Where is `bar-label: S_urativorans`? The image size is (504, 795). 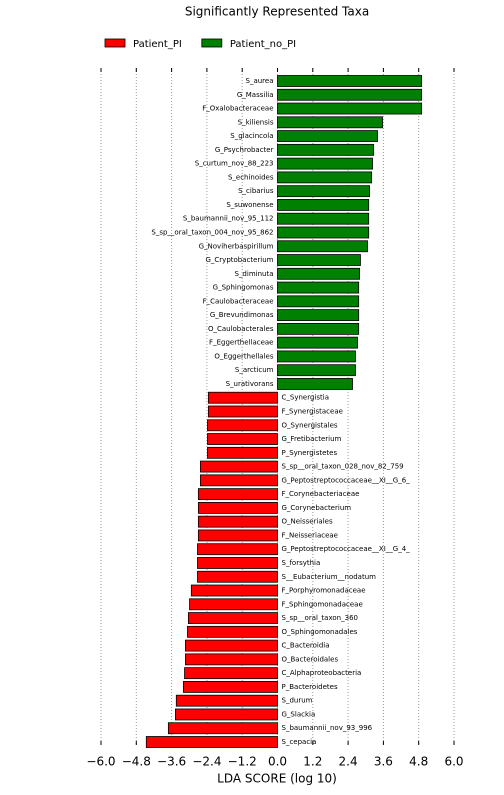 bar-label: S_urativorans is located at coordinates (250, 384).